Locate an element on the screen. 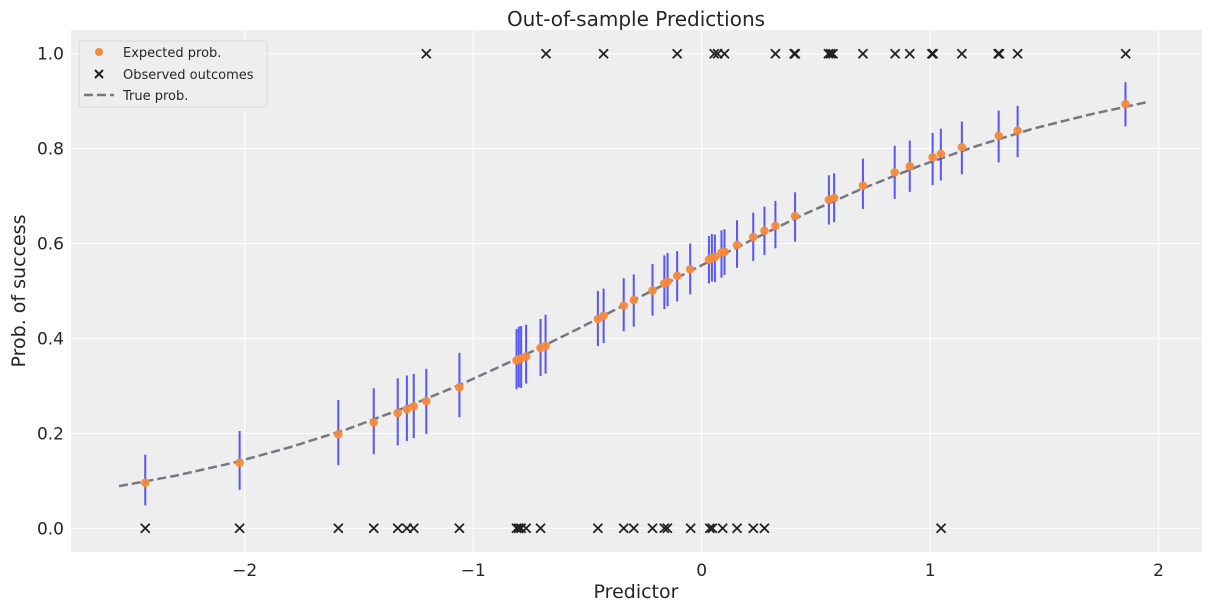  legend-expected-marker is located at coordinates (99, 52).